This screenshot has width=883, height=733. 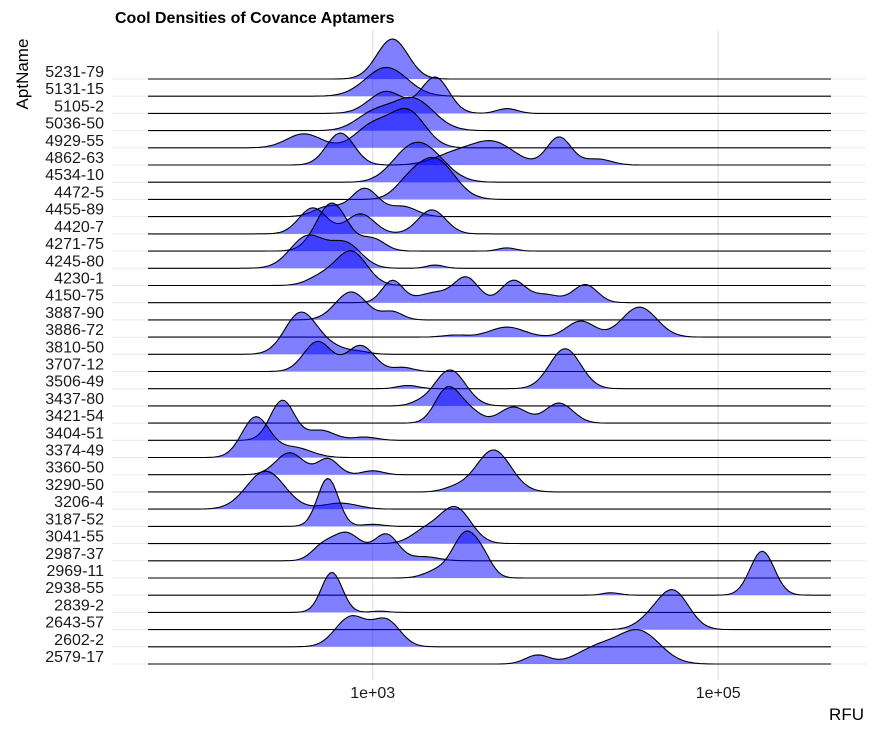 What do you see at coordinates (74, 588) in the screenshot?
I see `y-tick-label: 2938-55` at bounding box center [74, 588].